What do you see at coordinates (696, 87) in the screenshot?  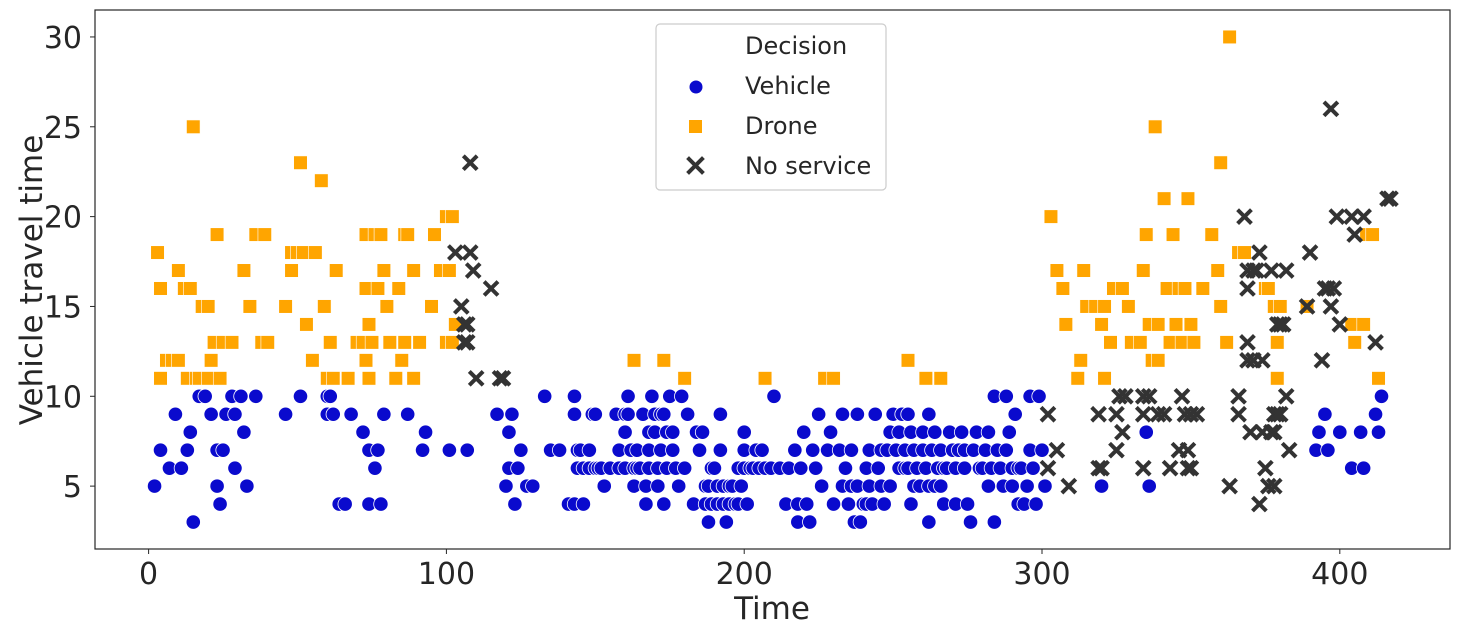 I see `legend-vehicle-marker` at bounding box center [696, 87].